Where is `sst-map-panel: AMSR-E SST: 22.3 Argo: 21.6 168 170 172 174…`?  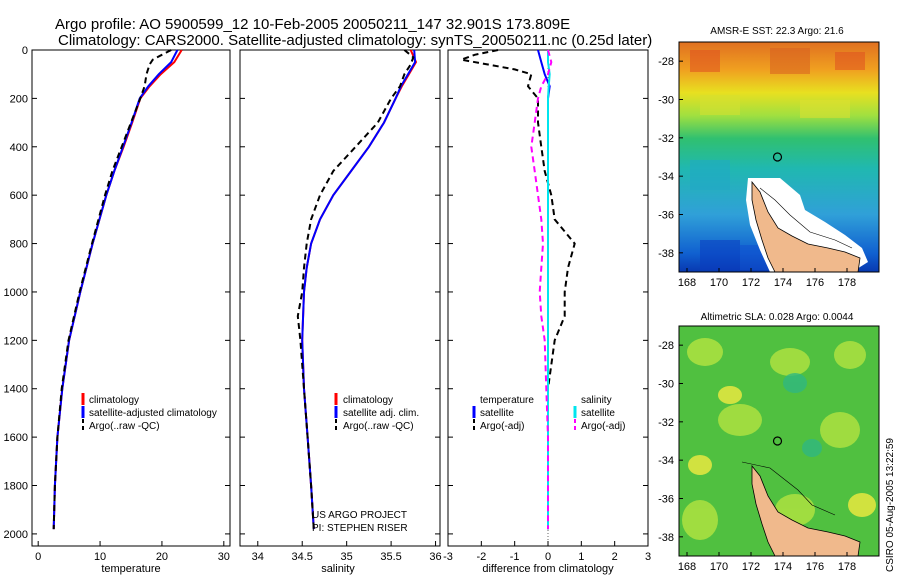
sst-map-panel: AMSR-E SST: 22.3 Argo: 21.6 168 170 172 174… is located at coordinates (769, 157).